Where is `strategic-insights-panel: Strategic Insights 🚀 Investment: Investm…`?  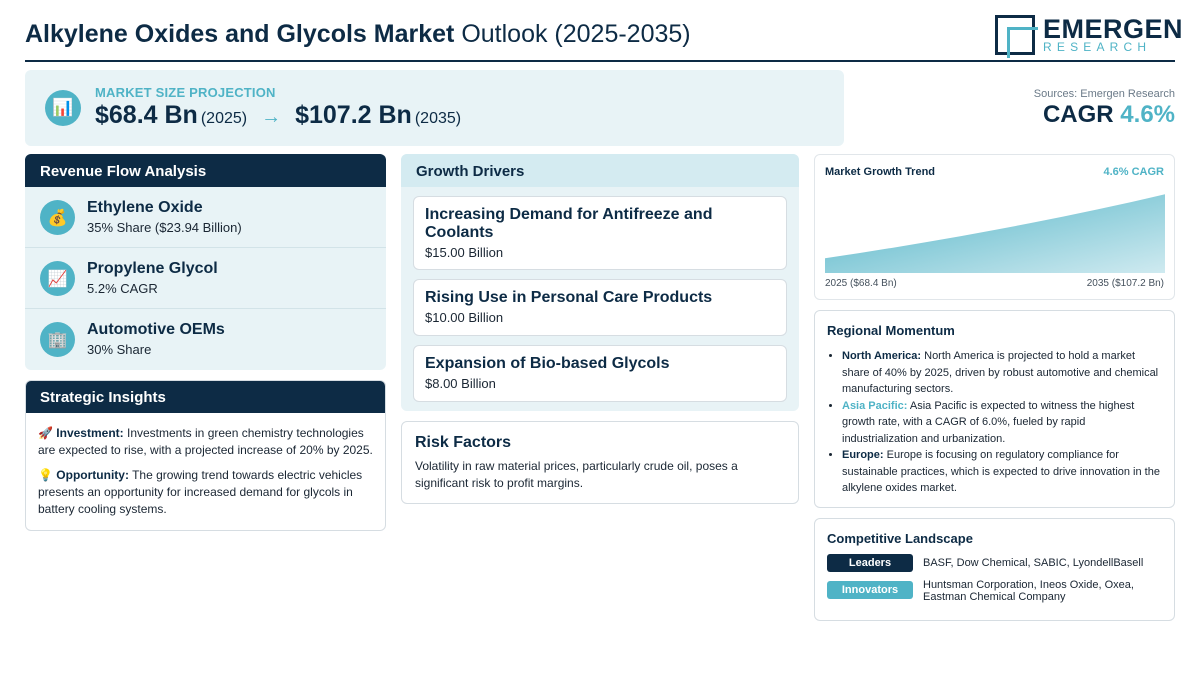 strategic-insights-panel: Strategic Insights 🚀 Investment: Investm… is located at coordinates (205, 455).